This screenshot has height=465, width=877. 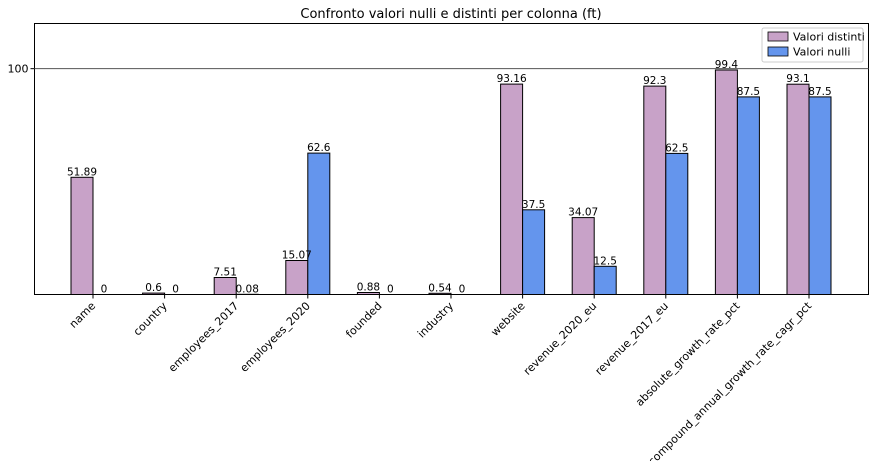 I want to click on data-label-distinct-compound-annual-growth-rate-cagr-pct: 93.1, so click(x=797, y=79).